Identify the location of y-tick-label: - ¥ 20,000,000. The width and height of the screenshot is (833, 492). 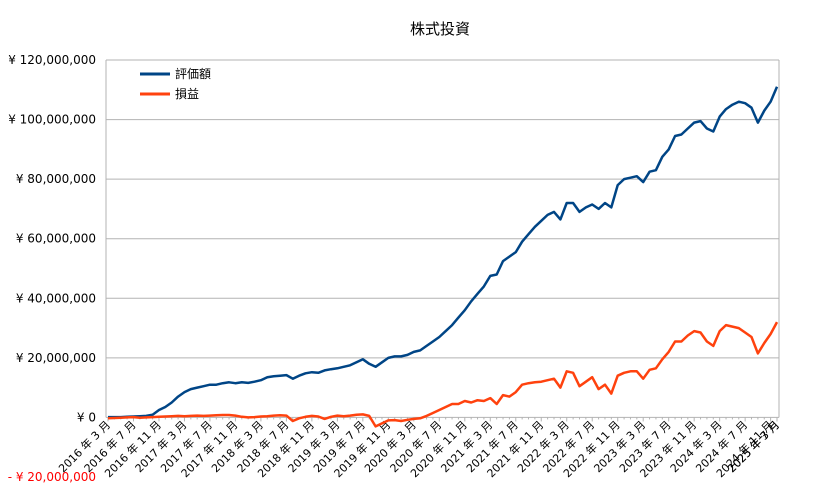
(52, 477).